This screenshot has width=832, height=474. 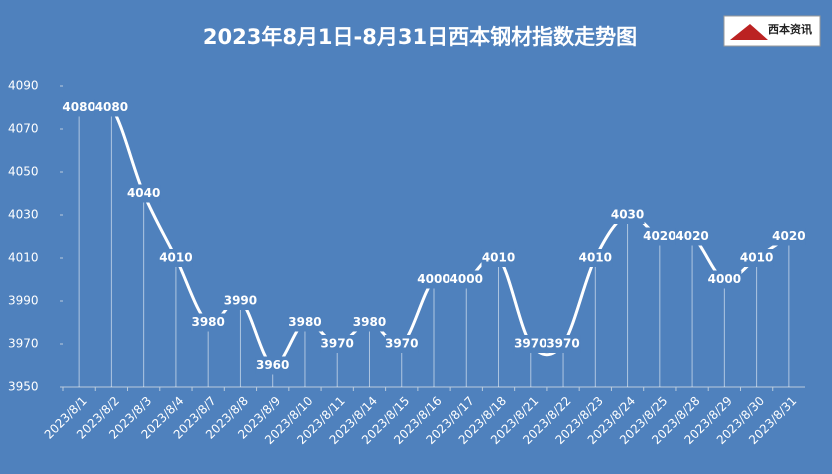 What do you see at coordinates (790, 29) in the screenshot?
I see `logo-text: 西本资讯` at bounding box center [790, 29].